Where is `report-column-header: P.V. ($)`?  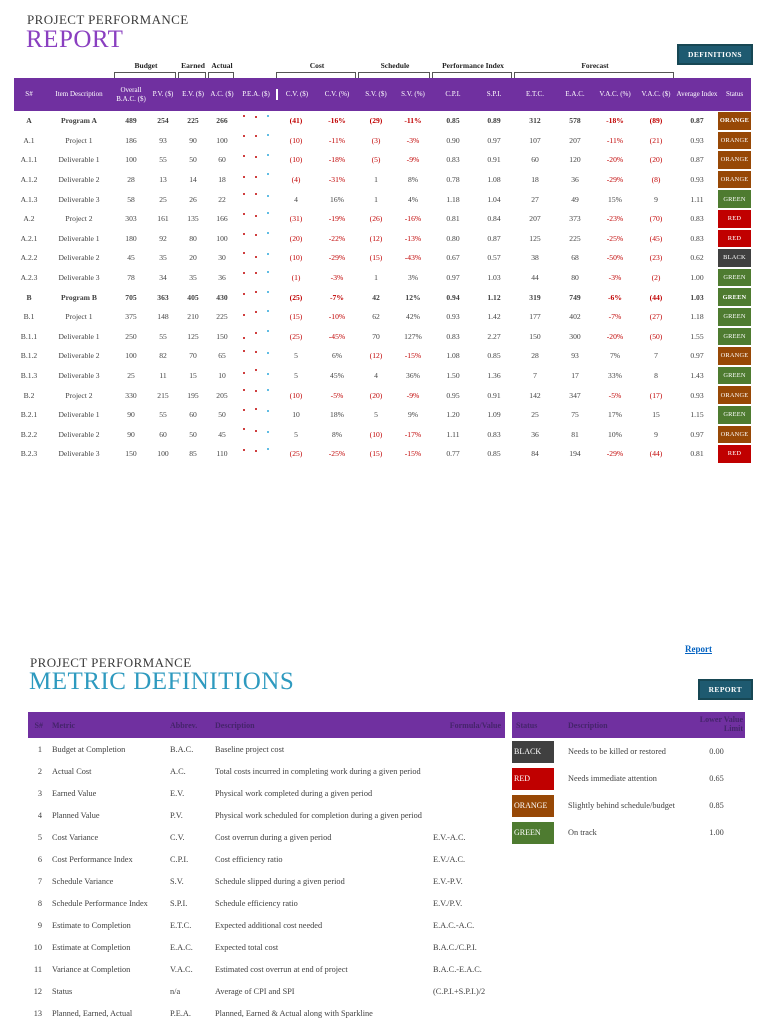 report-column-header: P.V. ($) is located at coordinates (163, 94).